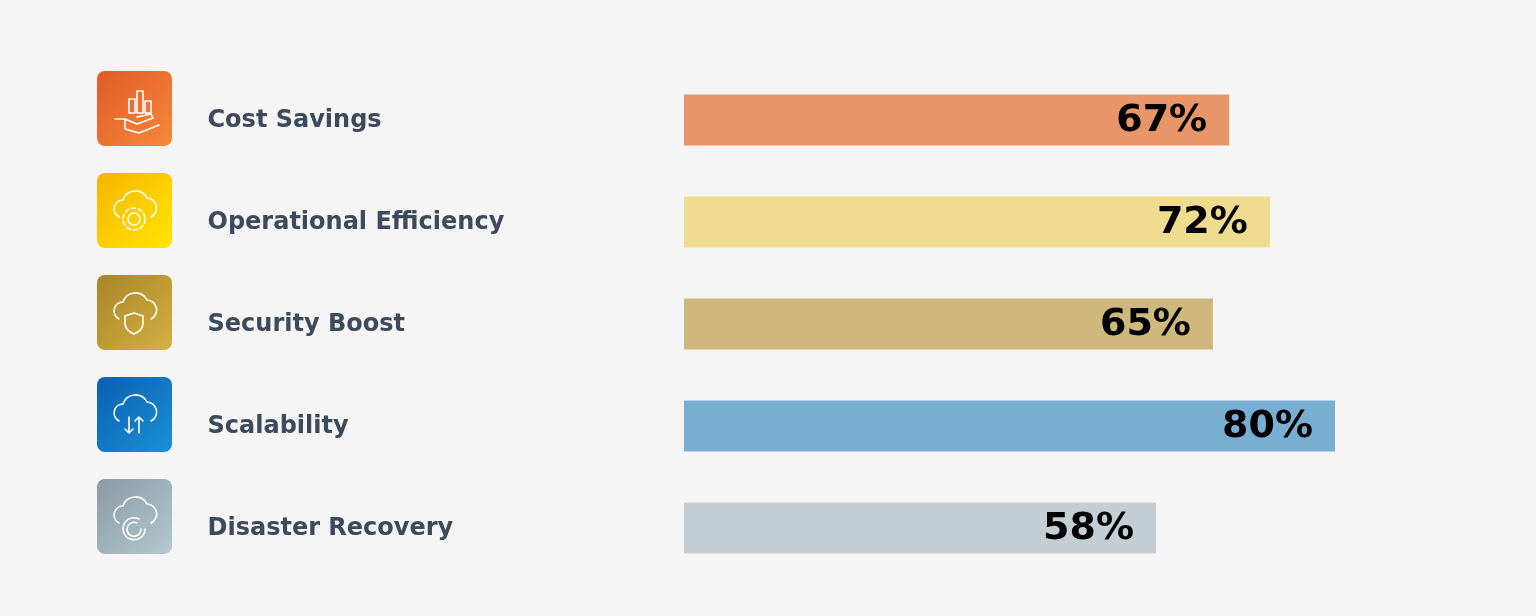  Describe the element at coordinates (330, 527) in the screenshot. I see `y-tick-label: Disaster Recovery` at that location.